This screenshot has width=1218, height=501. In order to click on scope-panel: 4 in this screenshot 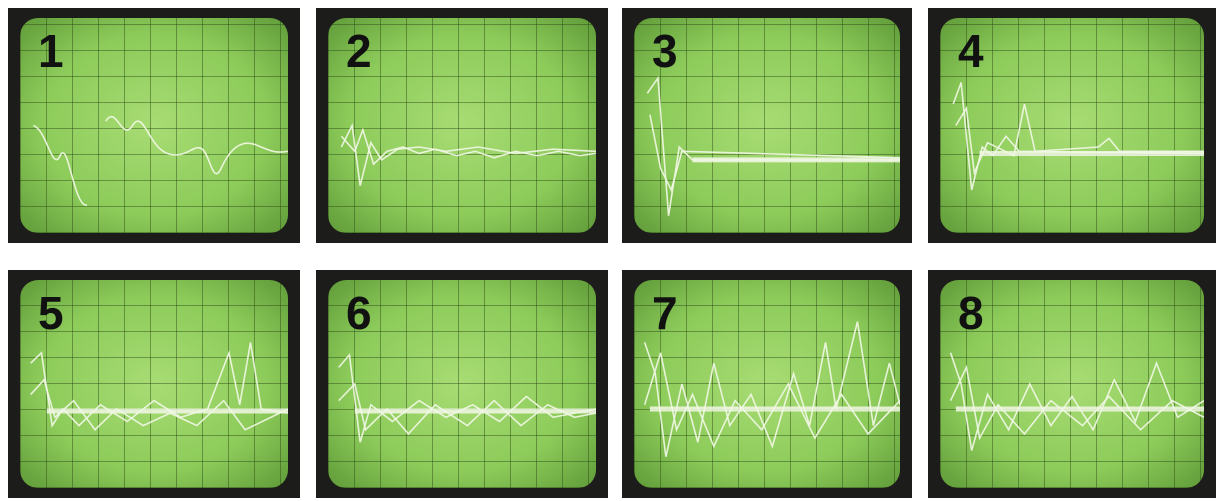, I will do `click(1072, 125)`.